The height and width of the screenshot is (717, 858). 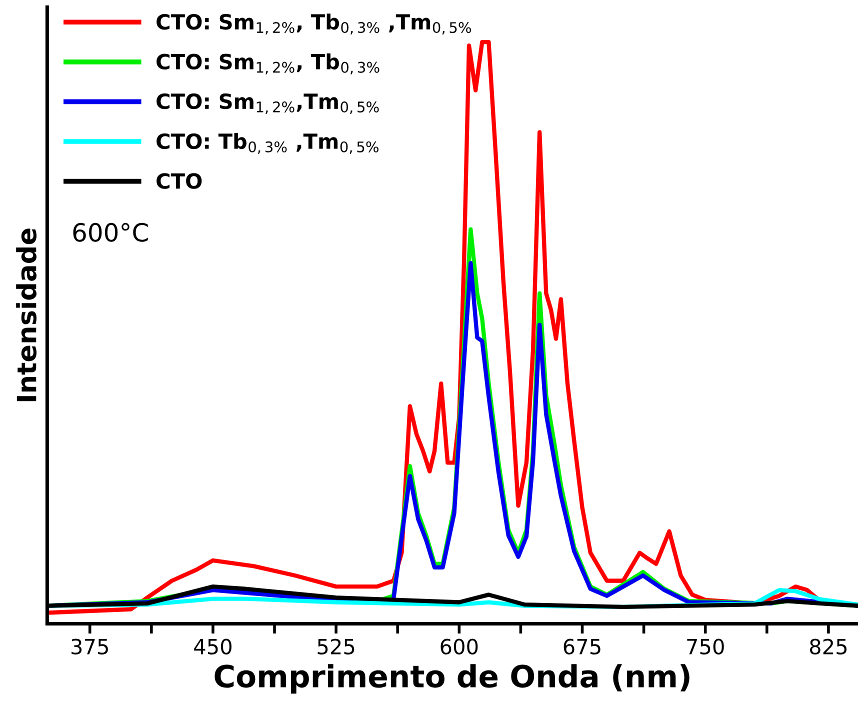 What do you see at coordinates (268, 63) in the screenshot?
I see `legend-label: CTO: Sm$_{1,2%}$, Tb$_{0,3%}$` at bounding box center [268, 63].